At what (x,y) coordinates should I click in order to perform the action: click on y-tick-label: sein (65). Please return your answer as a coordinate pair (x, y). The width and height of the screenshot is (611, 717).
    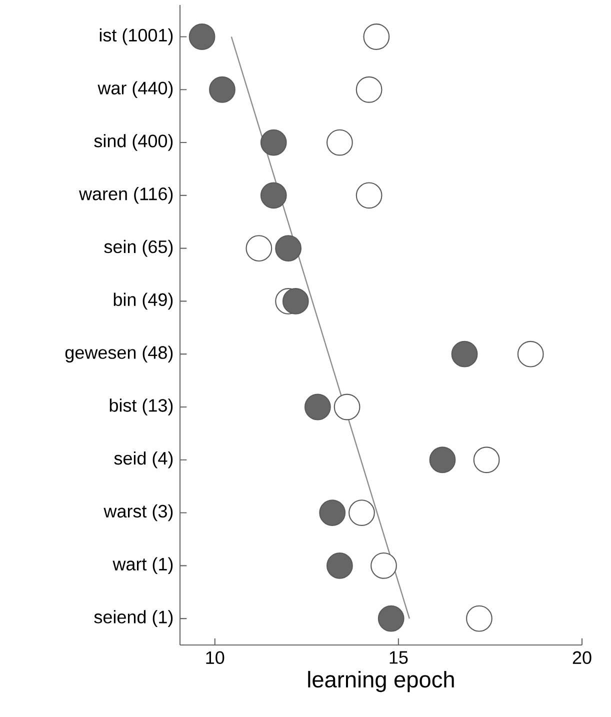
    Looking at the image, I should click on (138, 248).